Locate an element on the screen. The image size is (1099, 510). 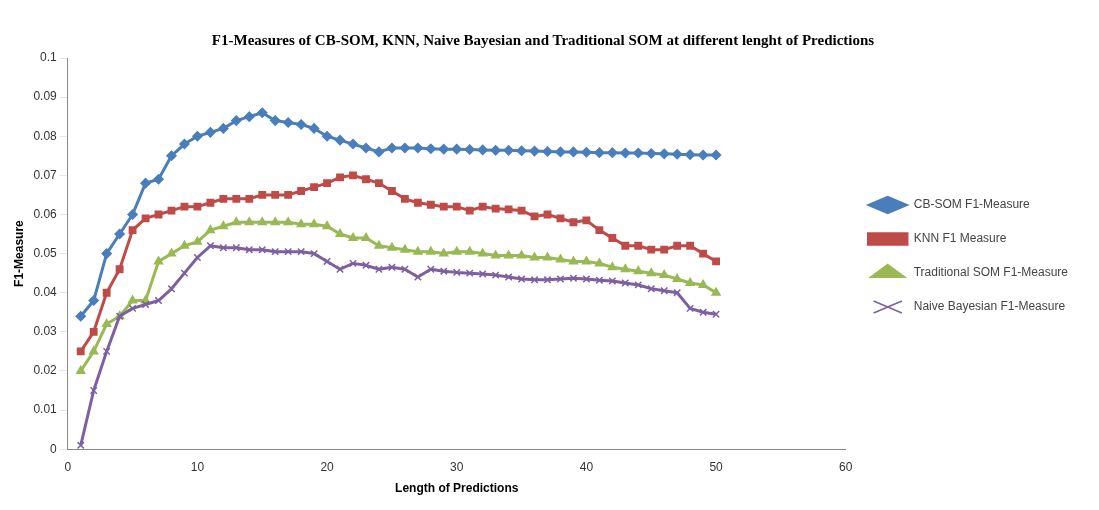
legend-label: KNN F1 Measure is located at coordinates (960, 238).